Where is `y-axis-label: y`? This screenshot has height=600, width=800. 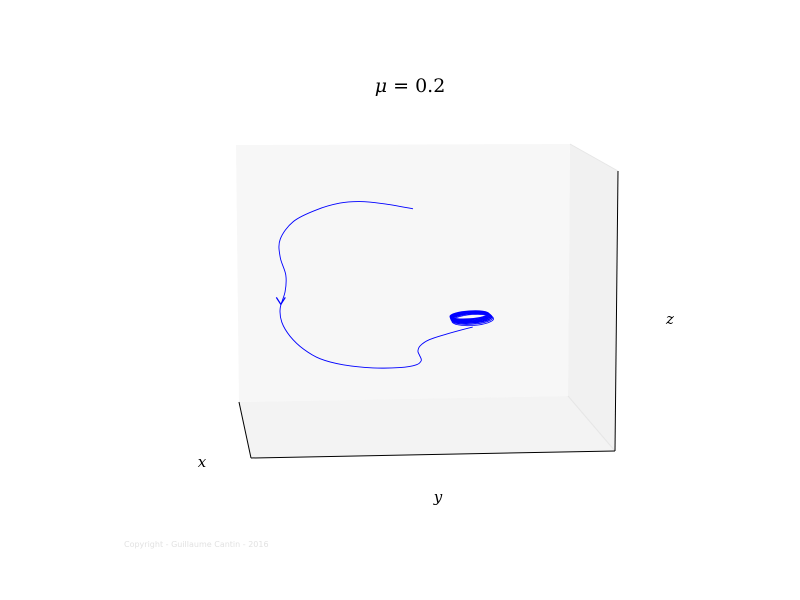
y-axis-label: y is located at coordinates (438, 497).